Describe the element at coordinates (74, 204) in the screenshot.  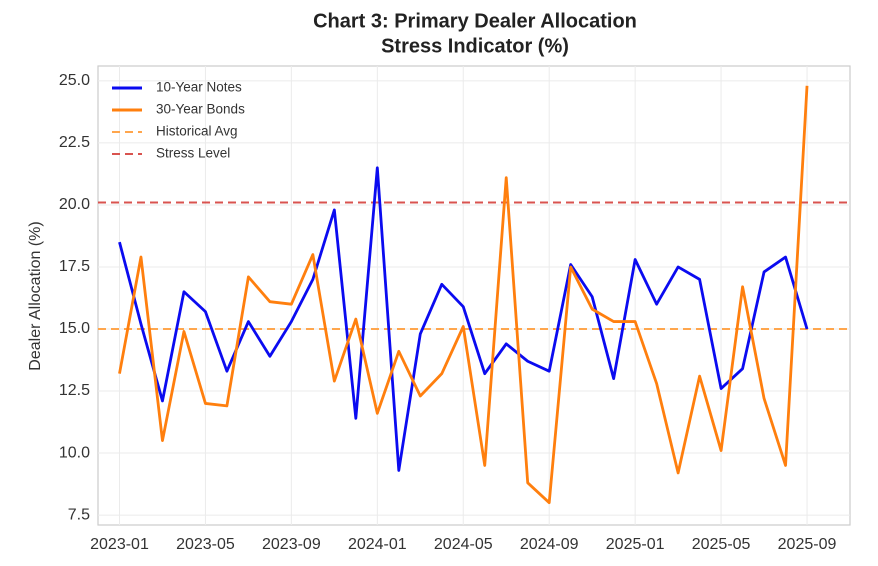
I see `y-tick-label: 20.0` at that location.